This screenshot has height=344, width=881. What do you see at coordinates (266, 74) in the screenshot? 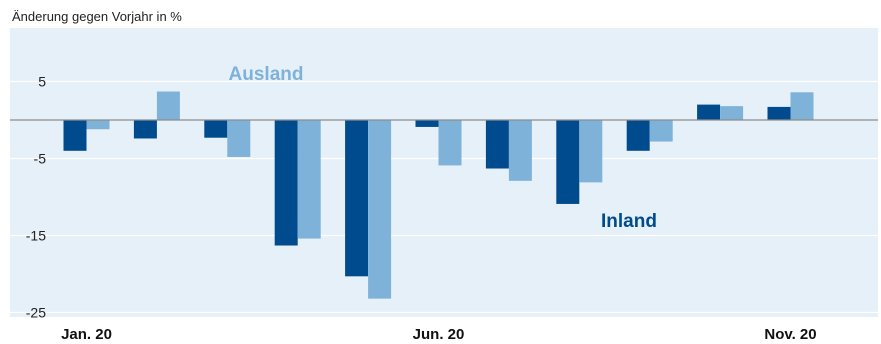
I see `series-label-ausland: Ausland` at bounding box center [266, 74].